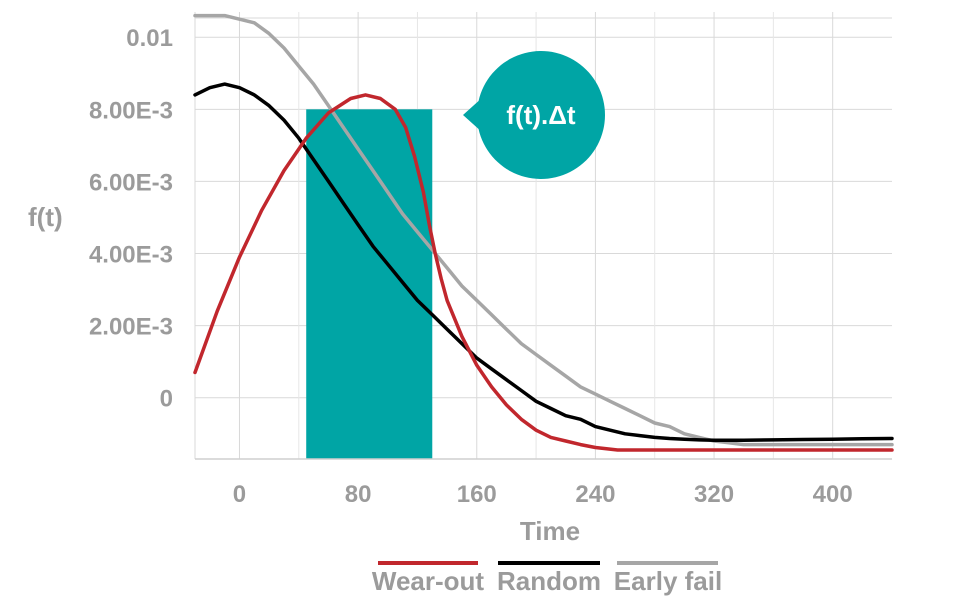 The width and height of the screenshot is (960, 600). What do you see at coordinates (550, 531) in the screenshot?
I see `x-axis-label: Time` at bounding box center [550, 531].